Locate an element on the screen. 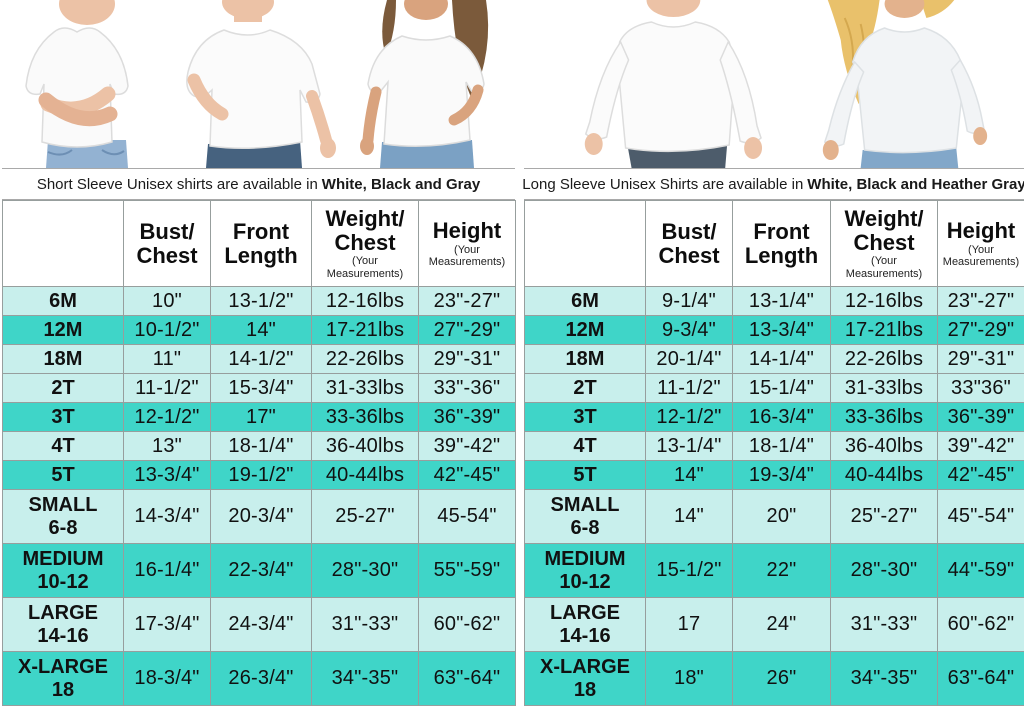  height-value: 33"-36" is located at coordinates (467, 388).